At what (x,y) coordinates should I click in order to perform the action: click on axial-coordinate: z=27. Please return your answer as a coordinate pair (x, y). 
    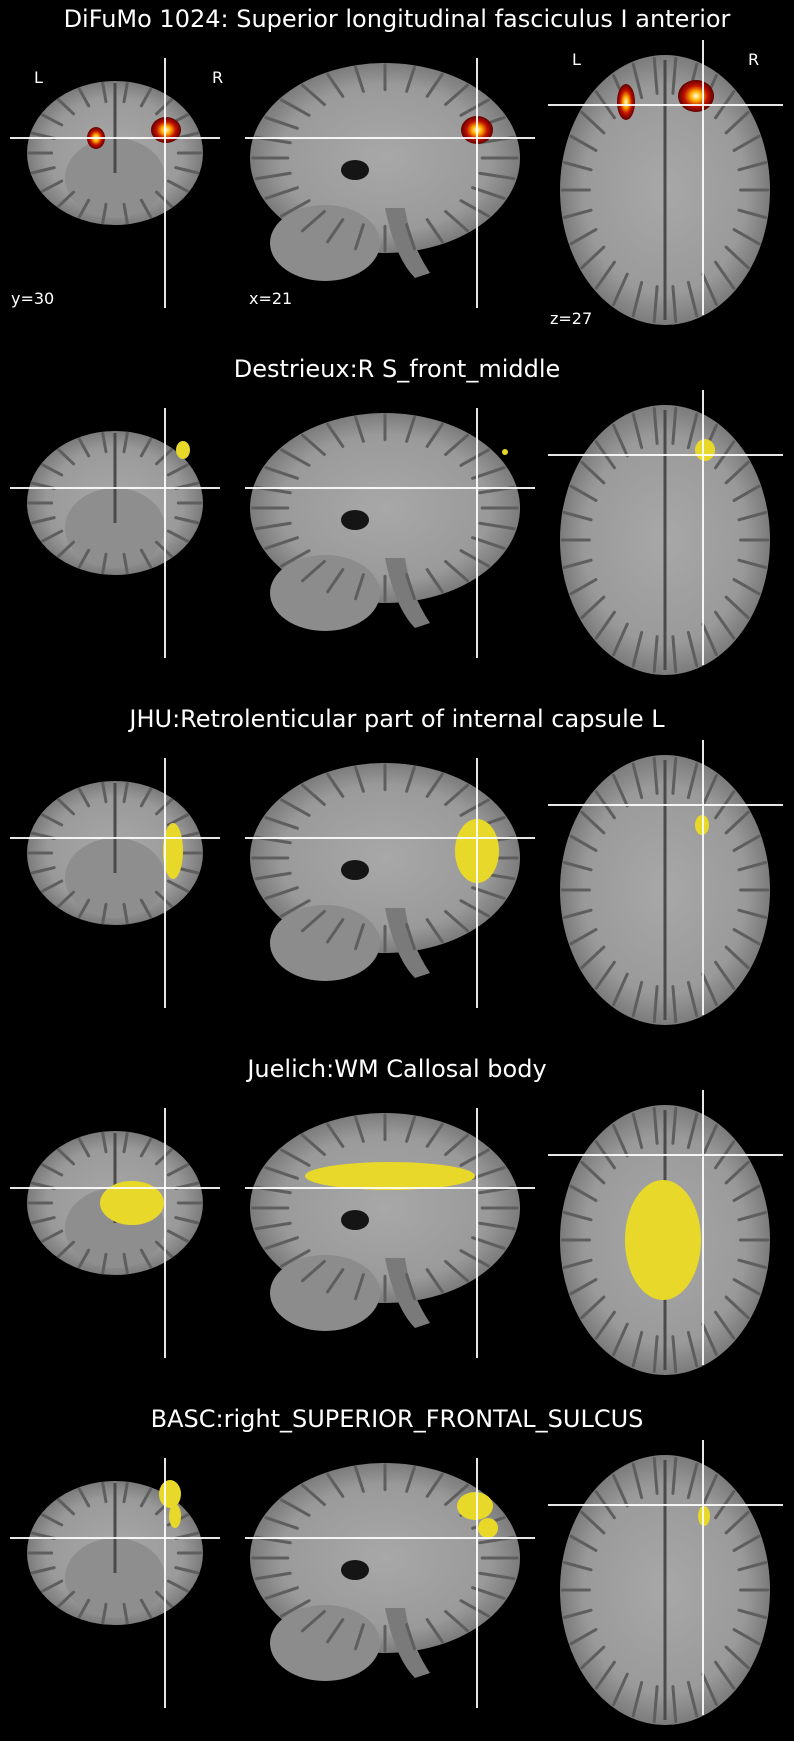
    Looking at the image, I should click on (571, 318).